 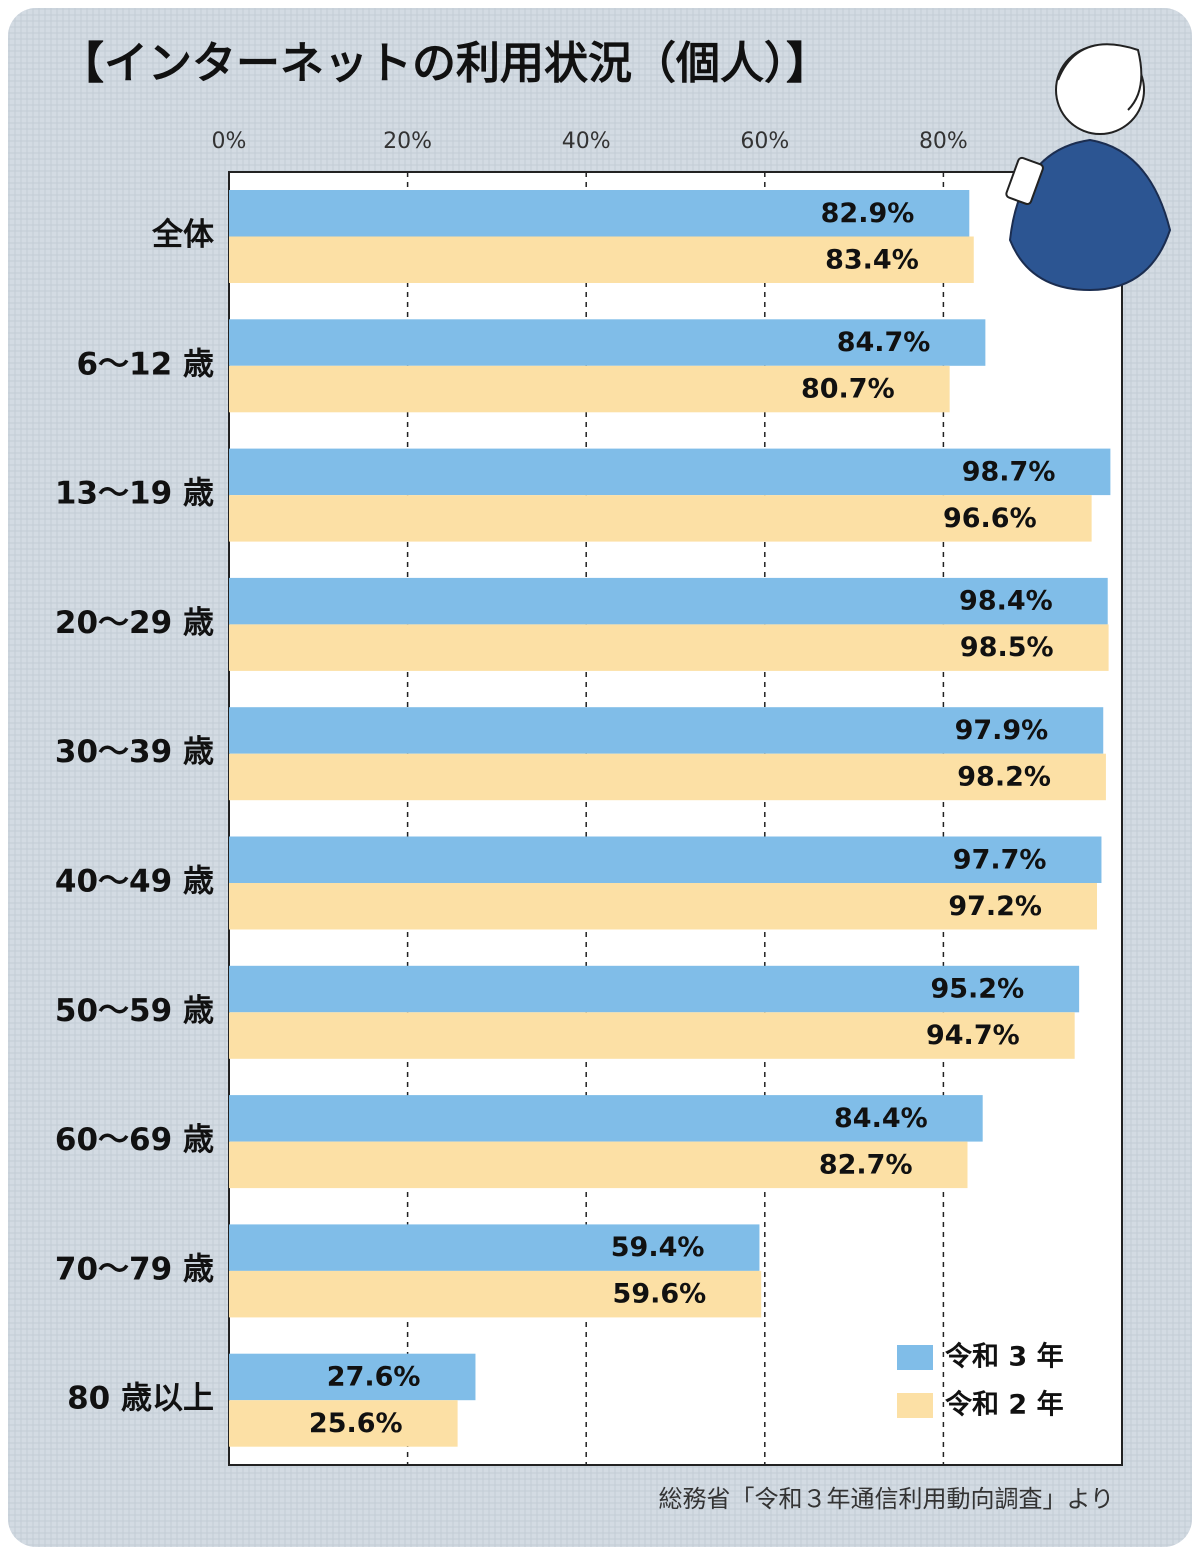 I want to click on chart-title: 【インターネットの利用状況（個人）】, so click(x=445, y=63).